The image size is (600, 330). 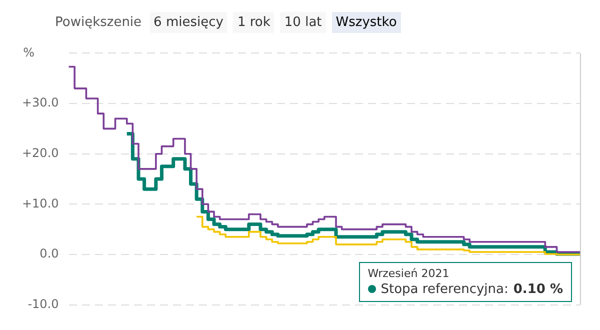 I want to click on y-tick-label: 0.0, so click(x=49, y=253).